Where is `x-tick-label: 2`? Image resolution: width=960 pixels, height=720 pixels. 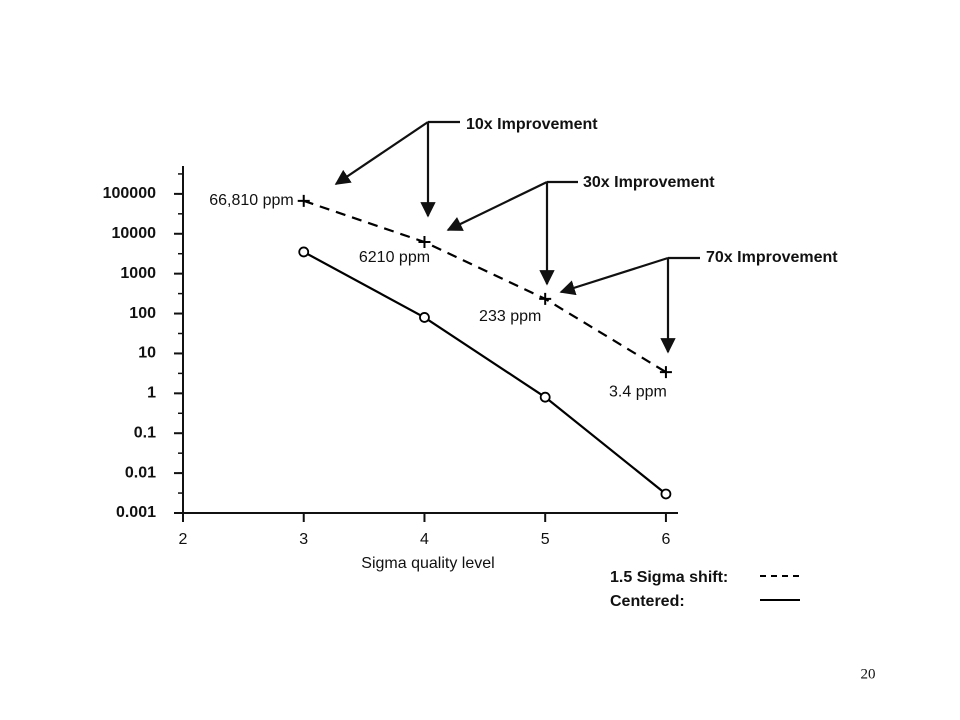 x-tick-label: 2 is located at coordinates (183, 539).